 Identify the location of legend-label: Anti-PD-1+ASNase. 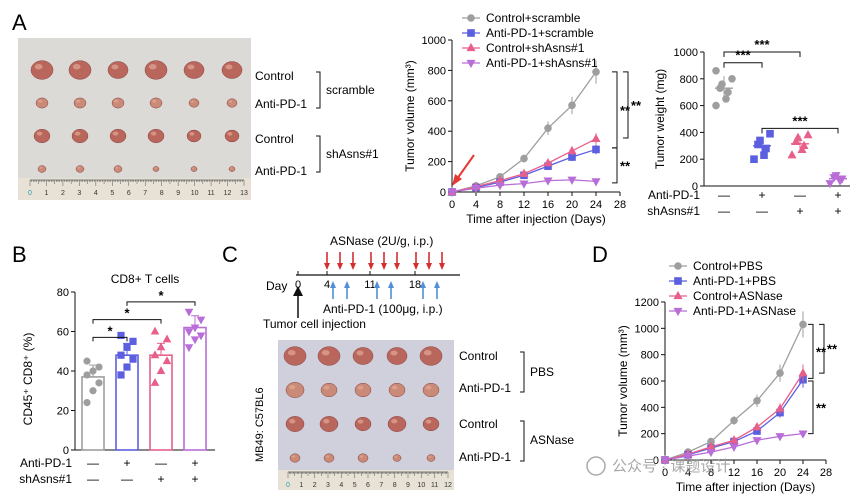
(744, 311).